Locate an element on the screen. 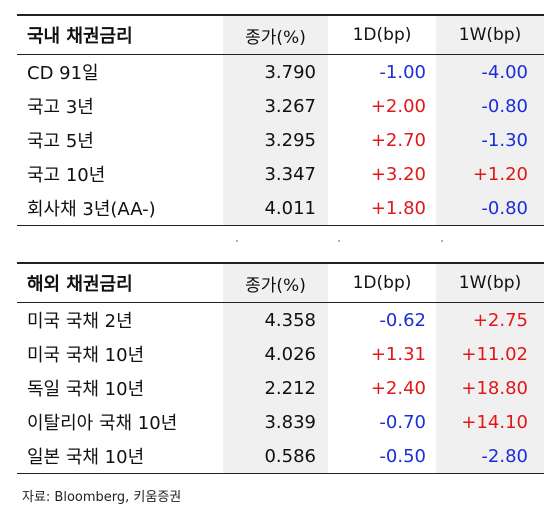  change-1d: -0.50 is located at coordinates (402, 456).